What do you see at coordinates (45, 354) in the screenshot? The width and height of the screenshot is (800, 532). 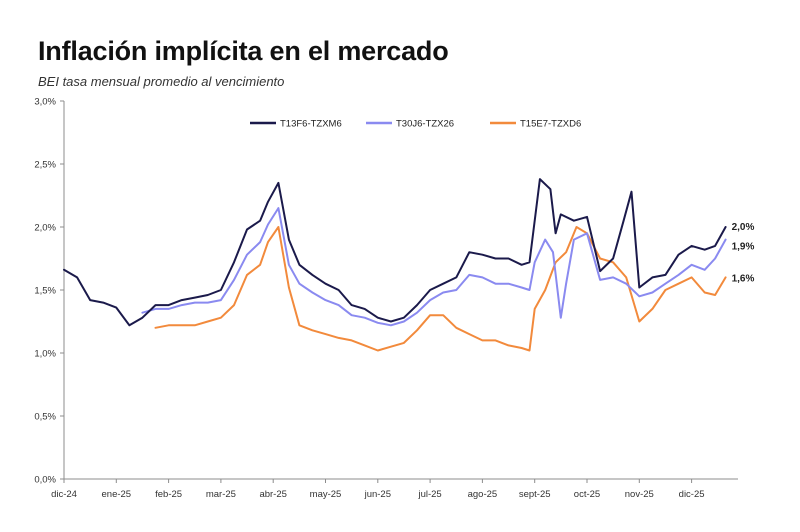 I see `y-tick-label: 1,0%` at bounding box center [45, 354].